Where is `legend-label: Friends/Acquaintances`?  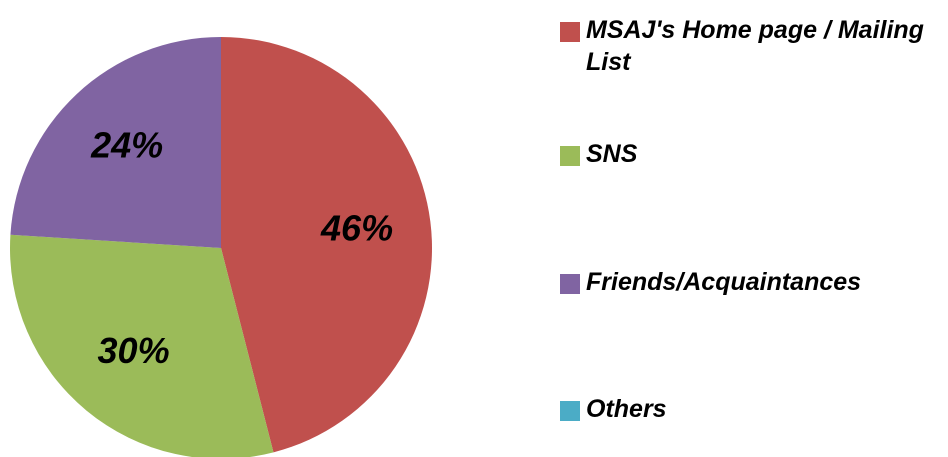
legend-label: Friends/Acquaintances is located at coordinates (724, 282).